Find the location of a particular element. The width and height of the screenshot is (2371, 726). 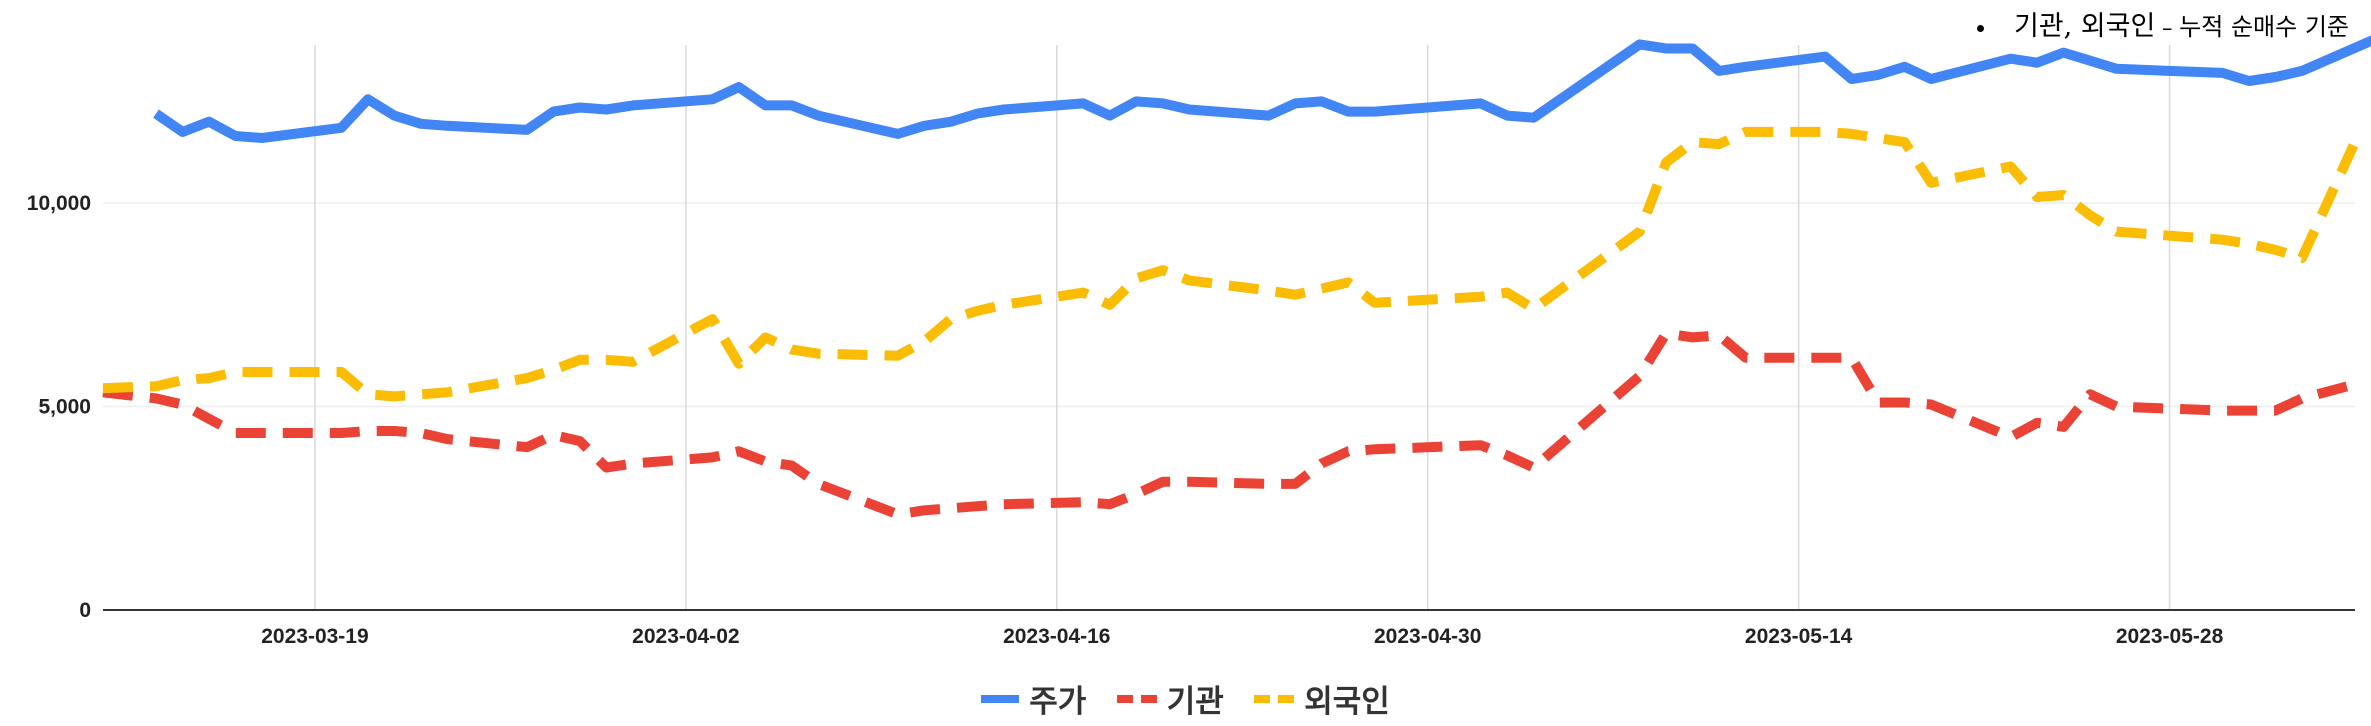

legend-swatch-foreign is located at coordinates (1274, 698).